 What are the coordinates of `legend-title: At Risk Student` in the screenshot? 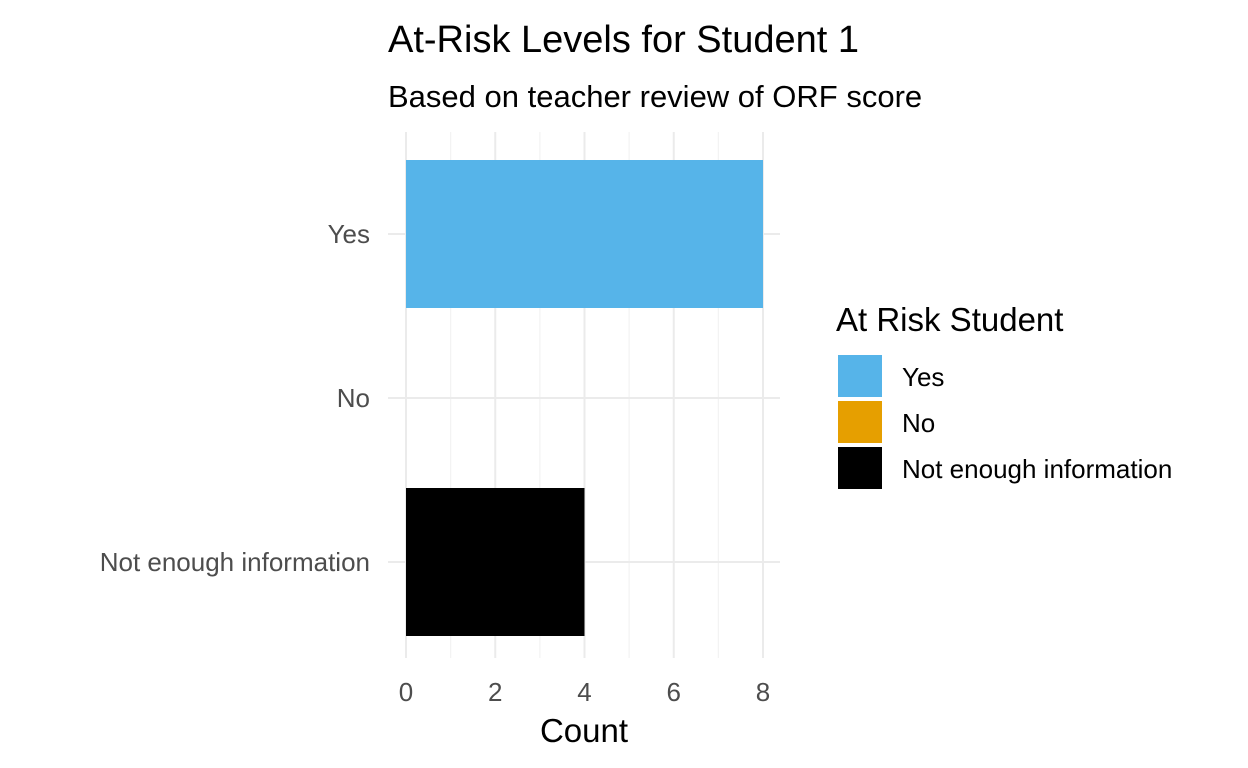 It's located at (949, 319).